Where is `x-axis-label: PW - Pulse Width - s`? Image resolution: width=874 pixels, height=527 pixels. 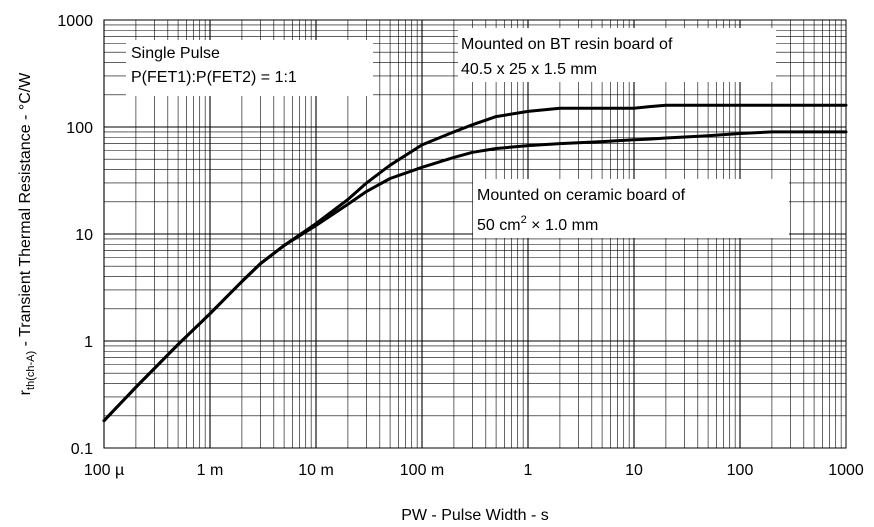 x-axis-label: PW - Pulse Width - s is located at coordinates (475, 515).